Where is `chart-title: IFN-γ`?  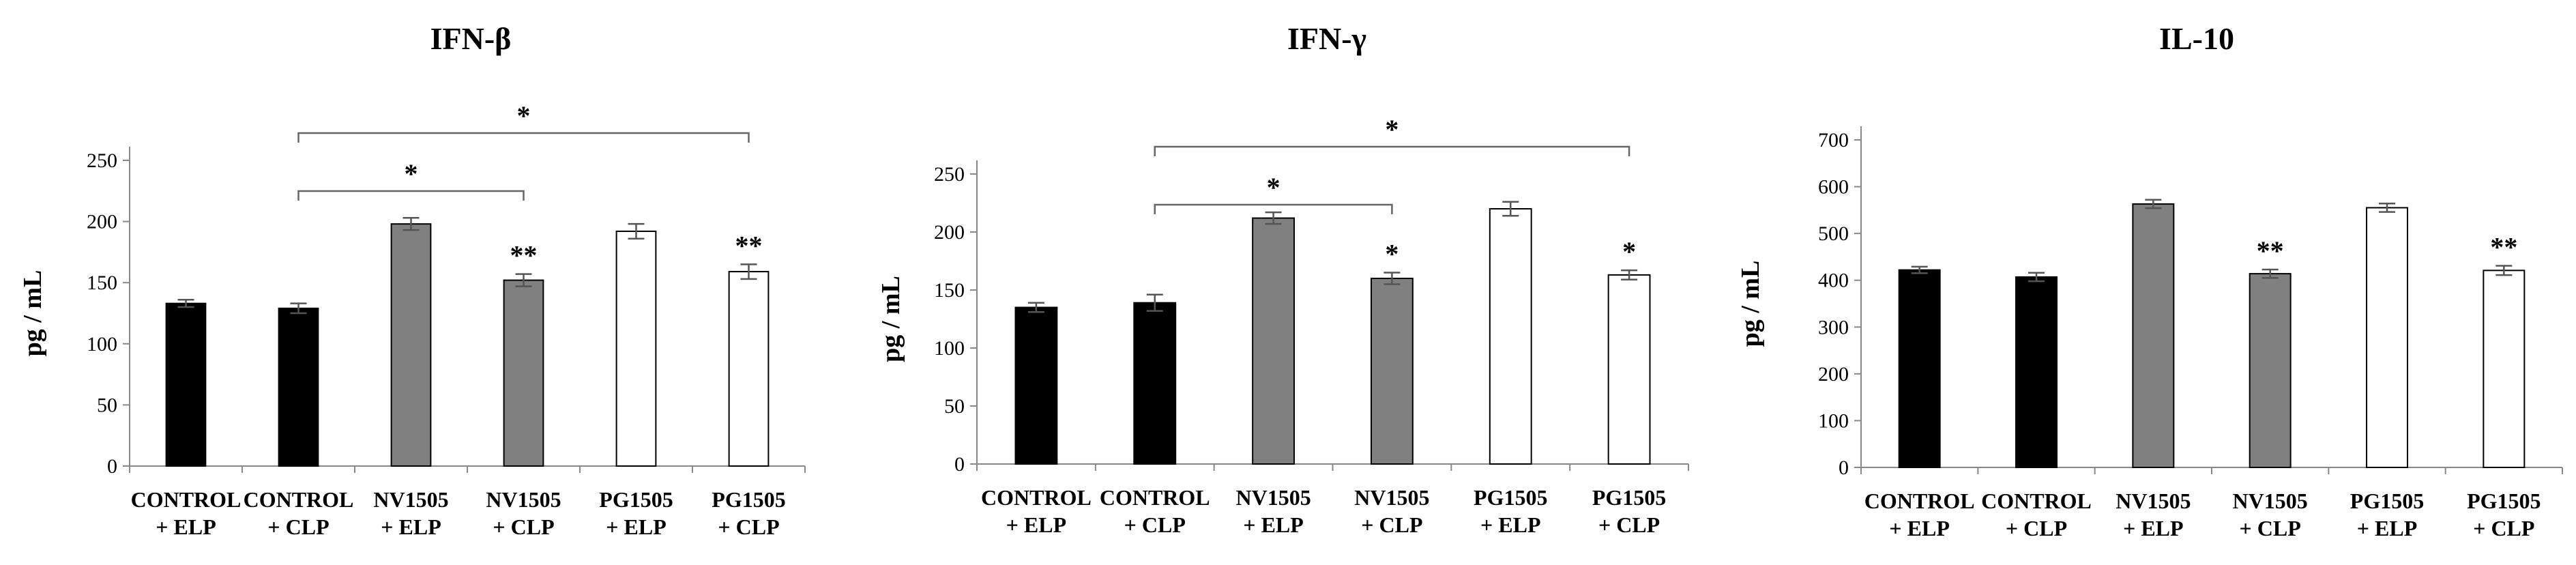 chart-title: IFN-γ is located at coordinates (1326, 38).